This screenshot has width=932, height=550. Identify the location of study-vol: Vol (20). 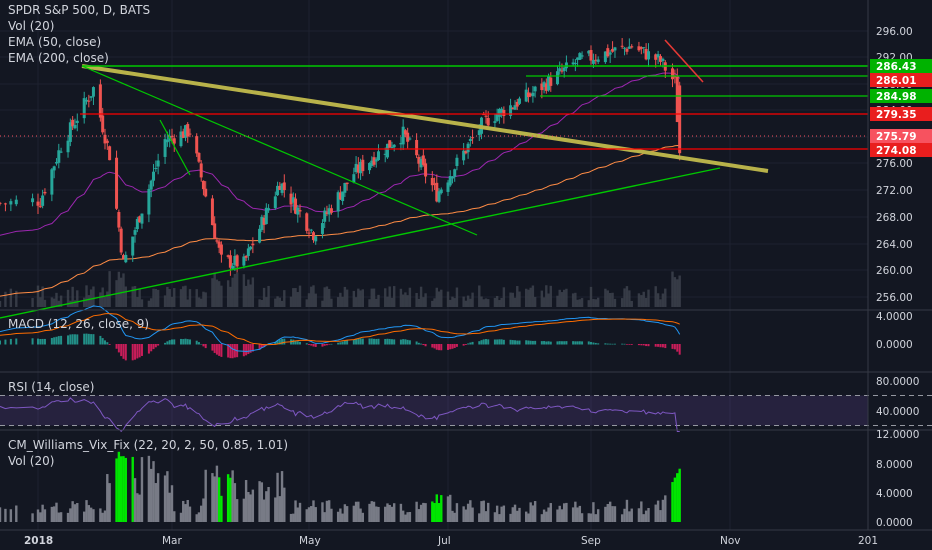
(31, 26).